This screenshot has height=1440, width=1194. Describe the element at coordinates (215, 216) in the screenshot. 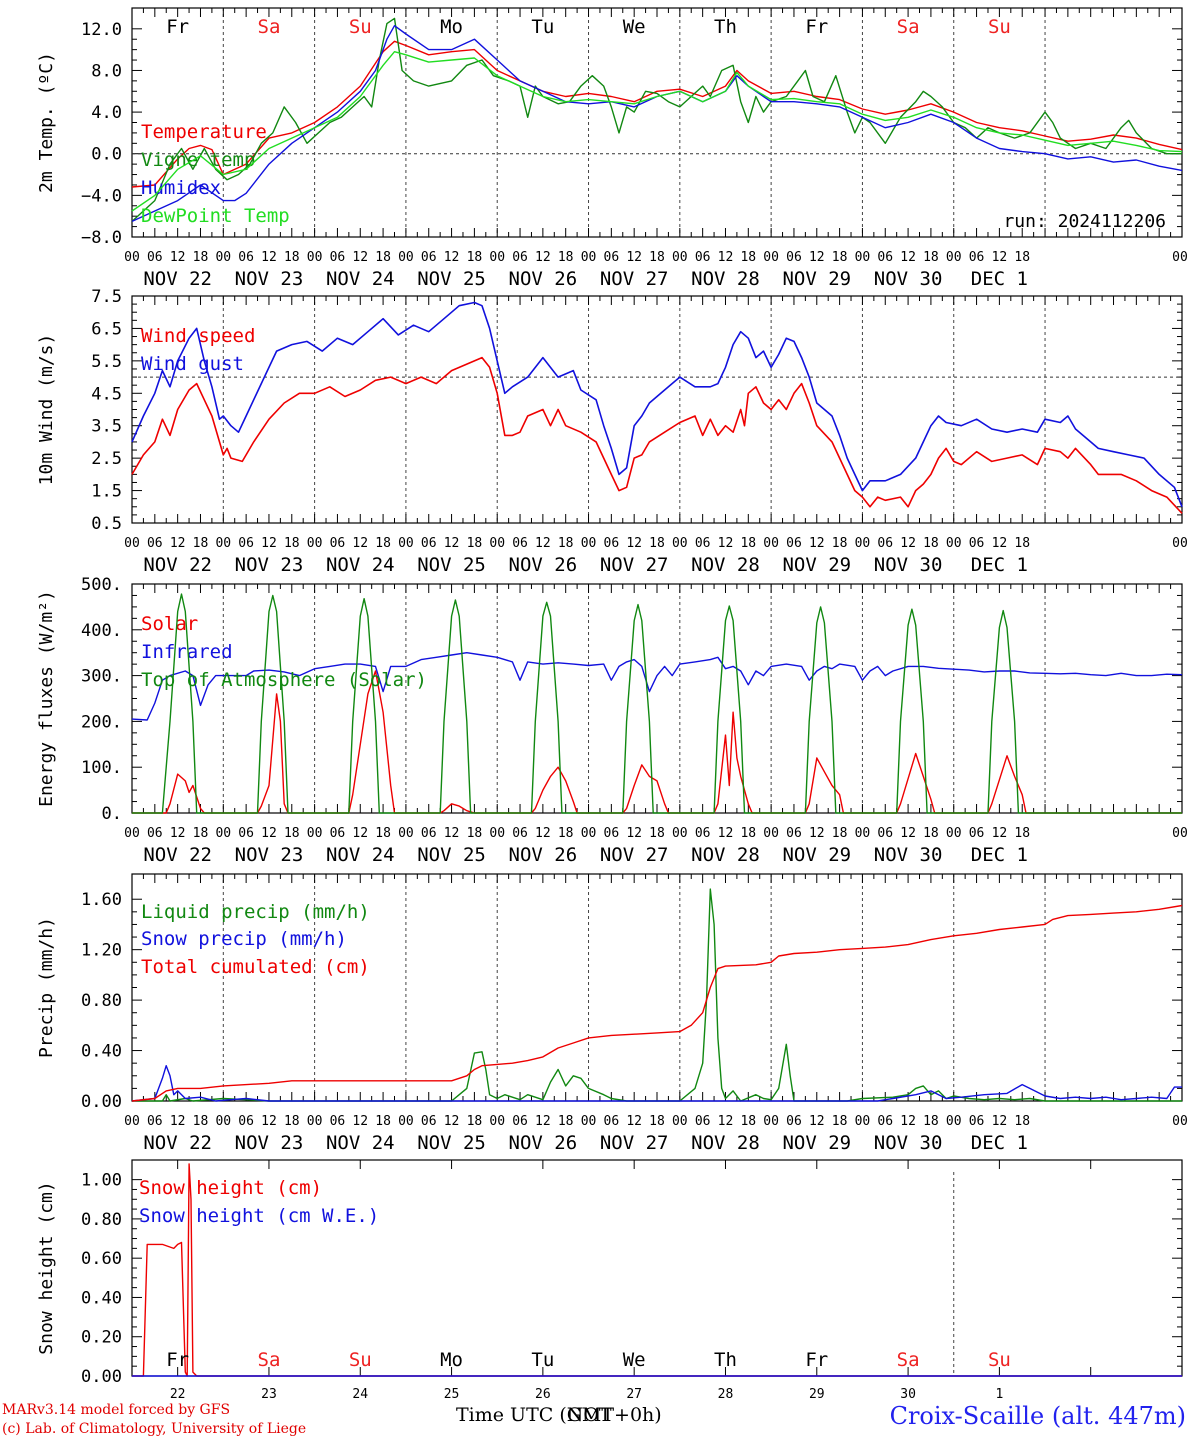

I see `legend-entry: DewPoint Temp` at that location.